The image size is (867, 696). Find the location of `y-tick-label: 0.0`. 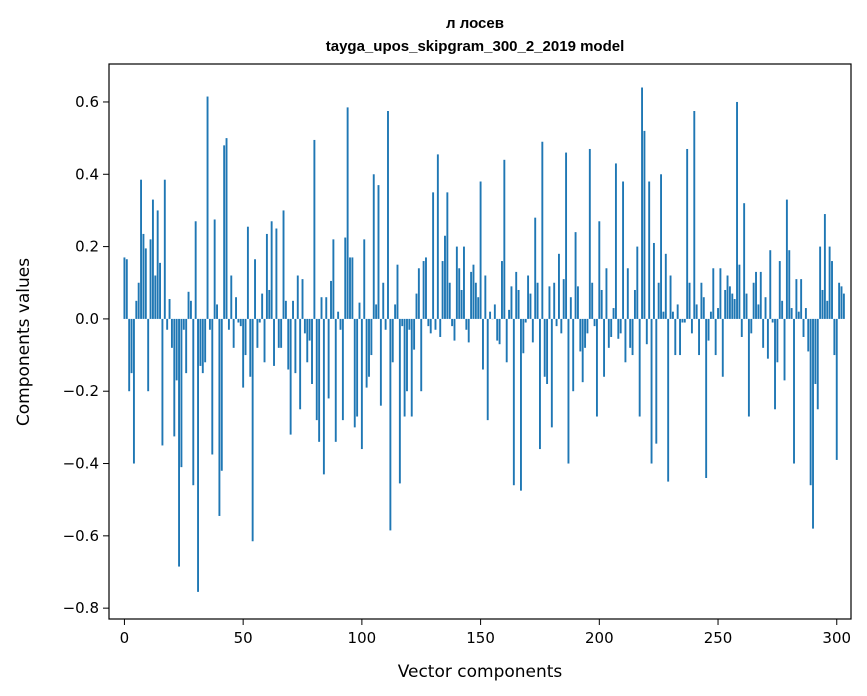

y-tick-label: 0.0 is located at coordinates (87, 319).